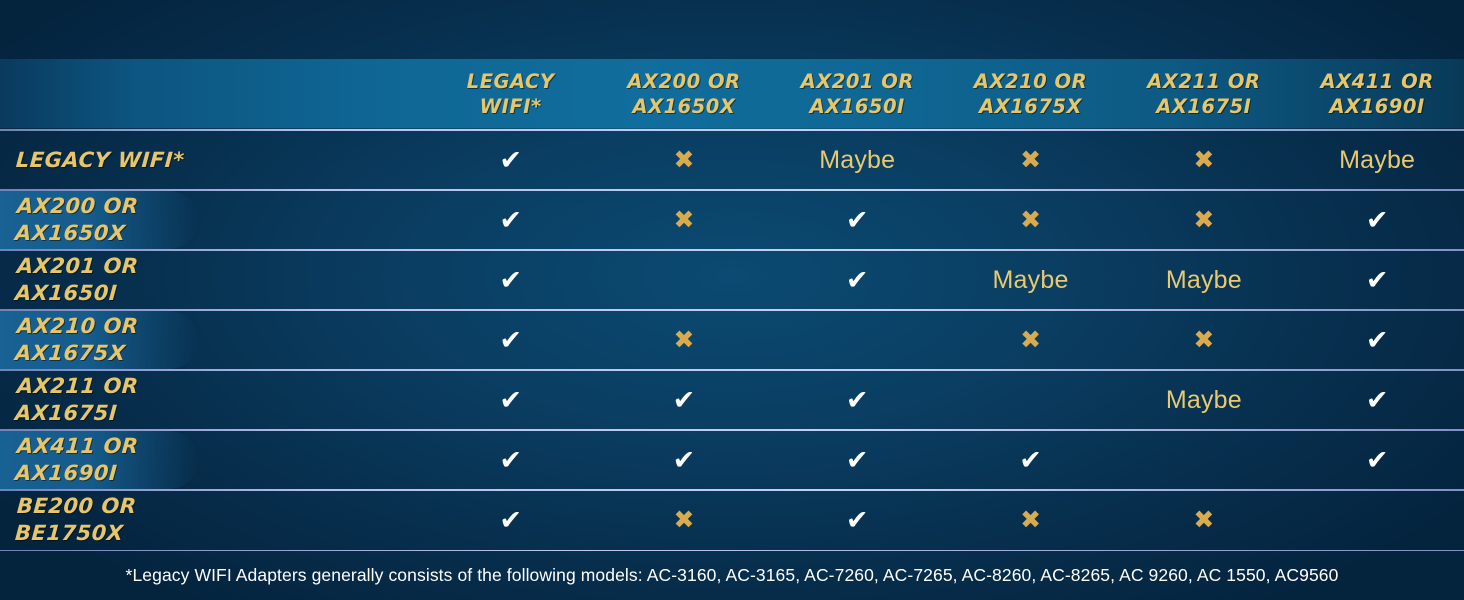 This screenshot has height=600, width=1464. I want to click on cell-ax411-ax1690i-vs-ax200-ax1650x: ✔, so click(510, 460).